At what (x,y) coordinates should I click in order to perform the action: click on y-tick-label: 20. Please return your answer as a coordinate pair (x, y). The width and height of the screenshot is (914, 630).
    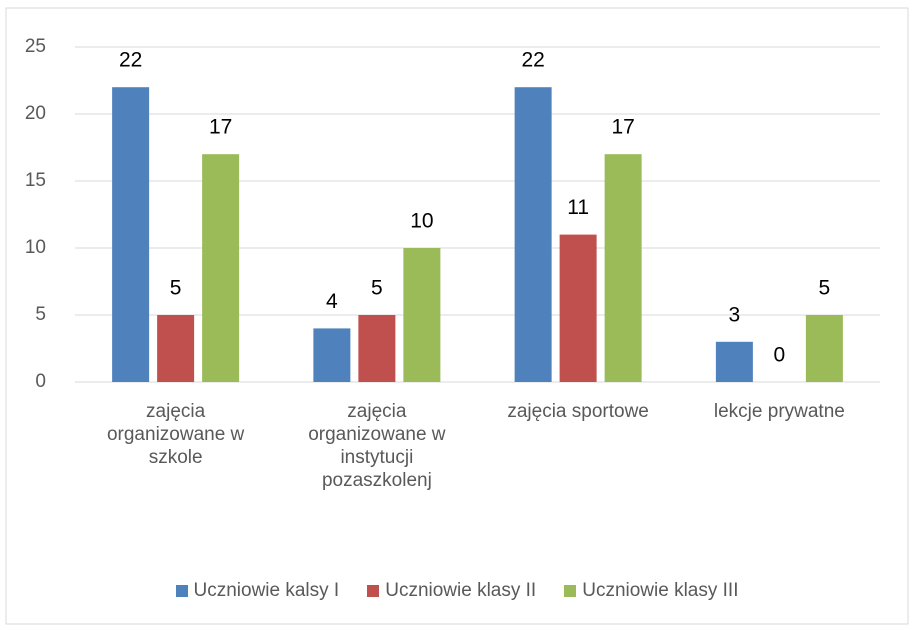
    Looking at the image, I should click on (35, 113).